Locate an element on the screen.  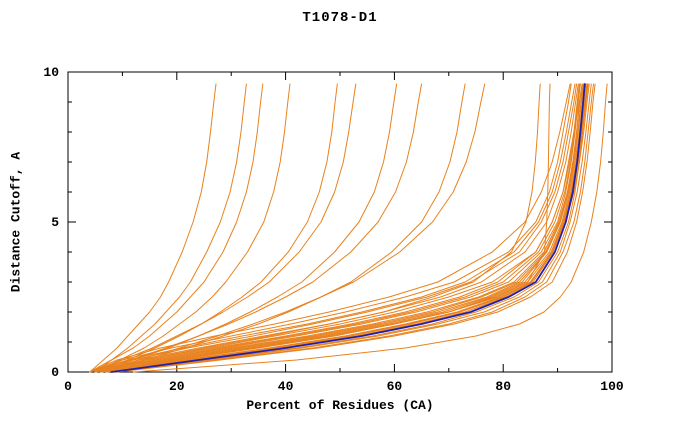
y-tick-label: 0 is located at coordinates (55, 372).